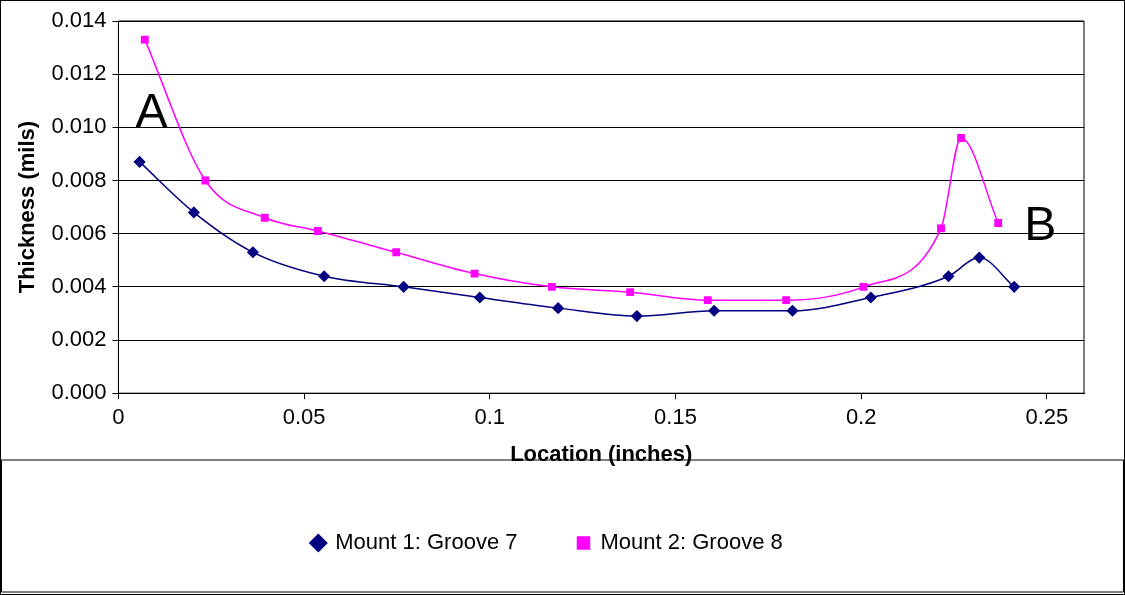 This screenshot has height=595, width=1125. Describe the element at coordinates (79, 126) in the screenshot. I see `y-tick-label: 0.010` at that location.